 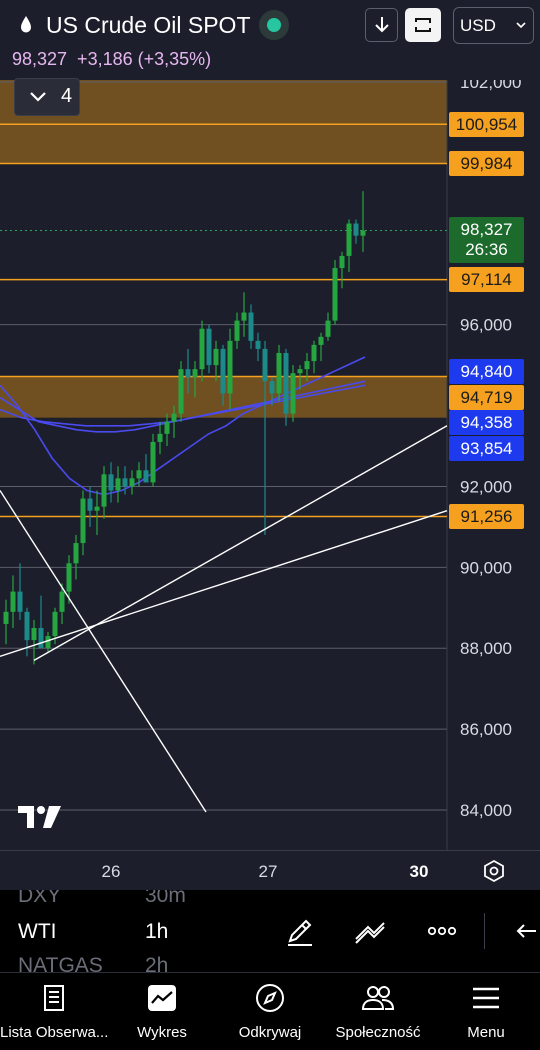 I want to click on price-change-text: 98,327 +3,186 (+3,35%), so click(x=112, y=59).